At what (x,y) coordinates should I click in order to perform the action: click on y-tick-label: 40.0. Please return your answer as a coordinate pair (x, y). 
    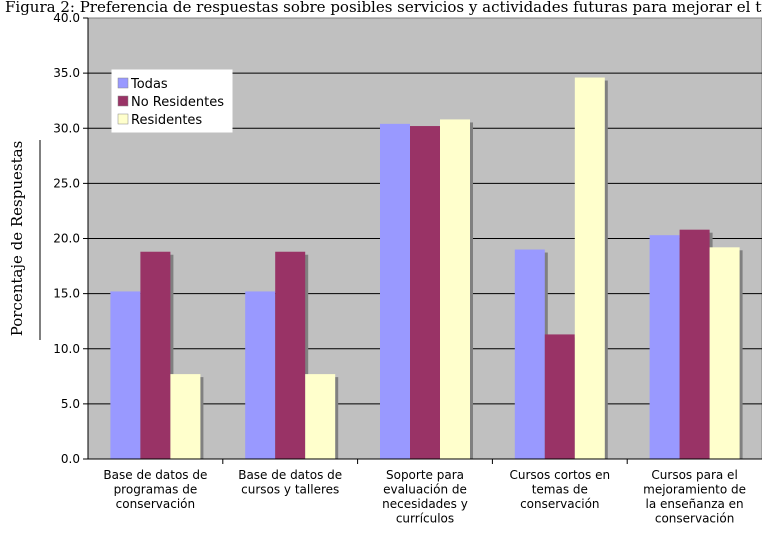
    Looking at the image, I should click on (66, 18).